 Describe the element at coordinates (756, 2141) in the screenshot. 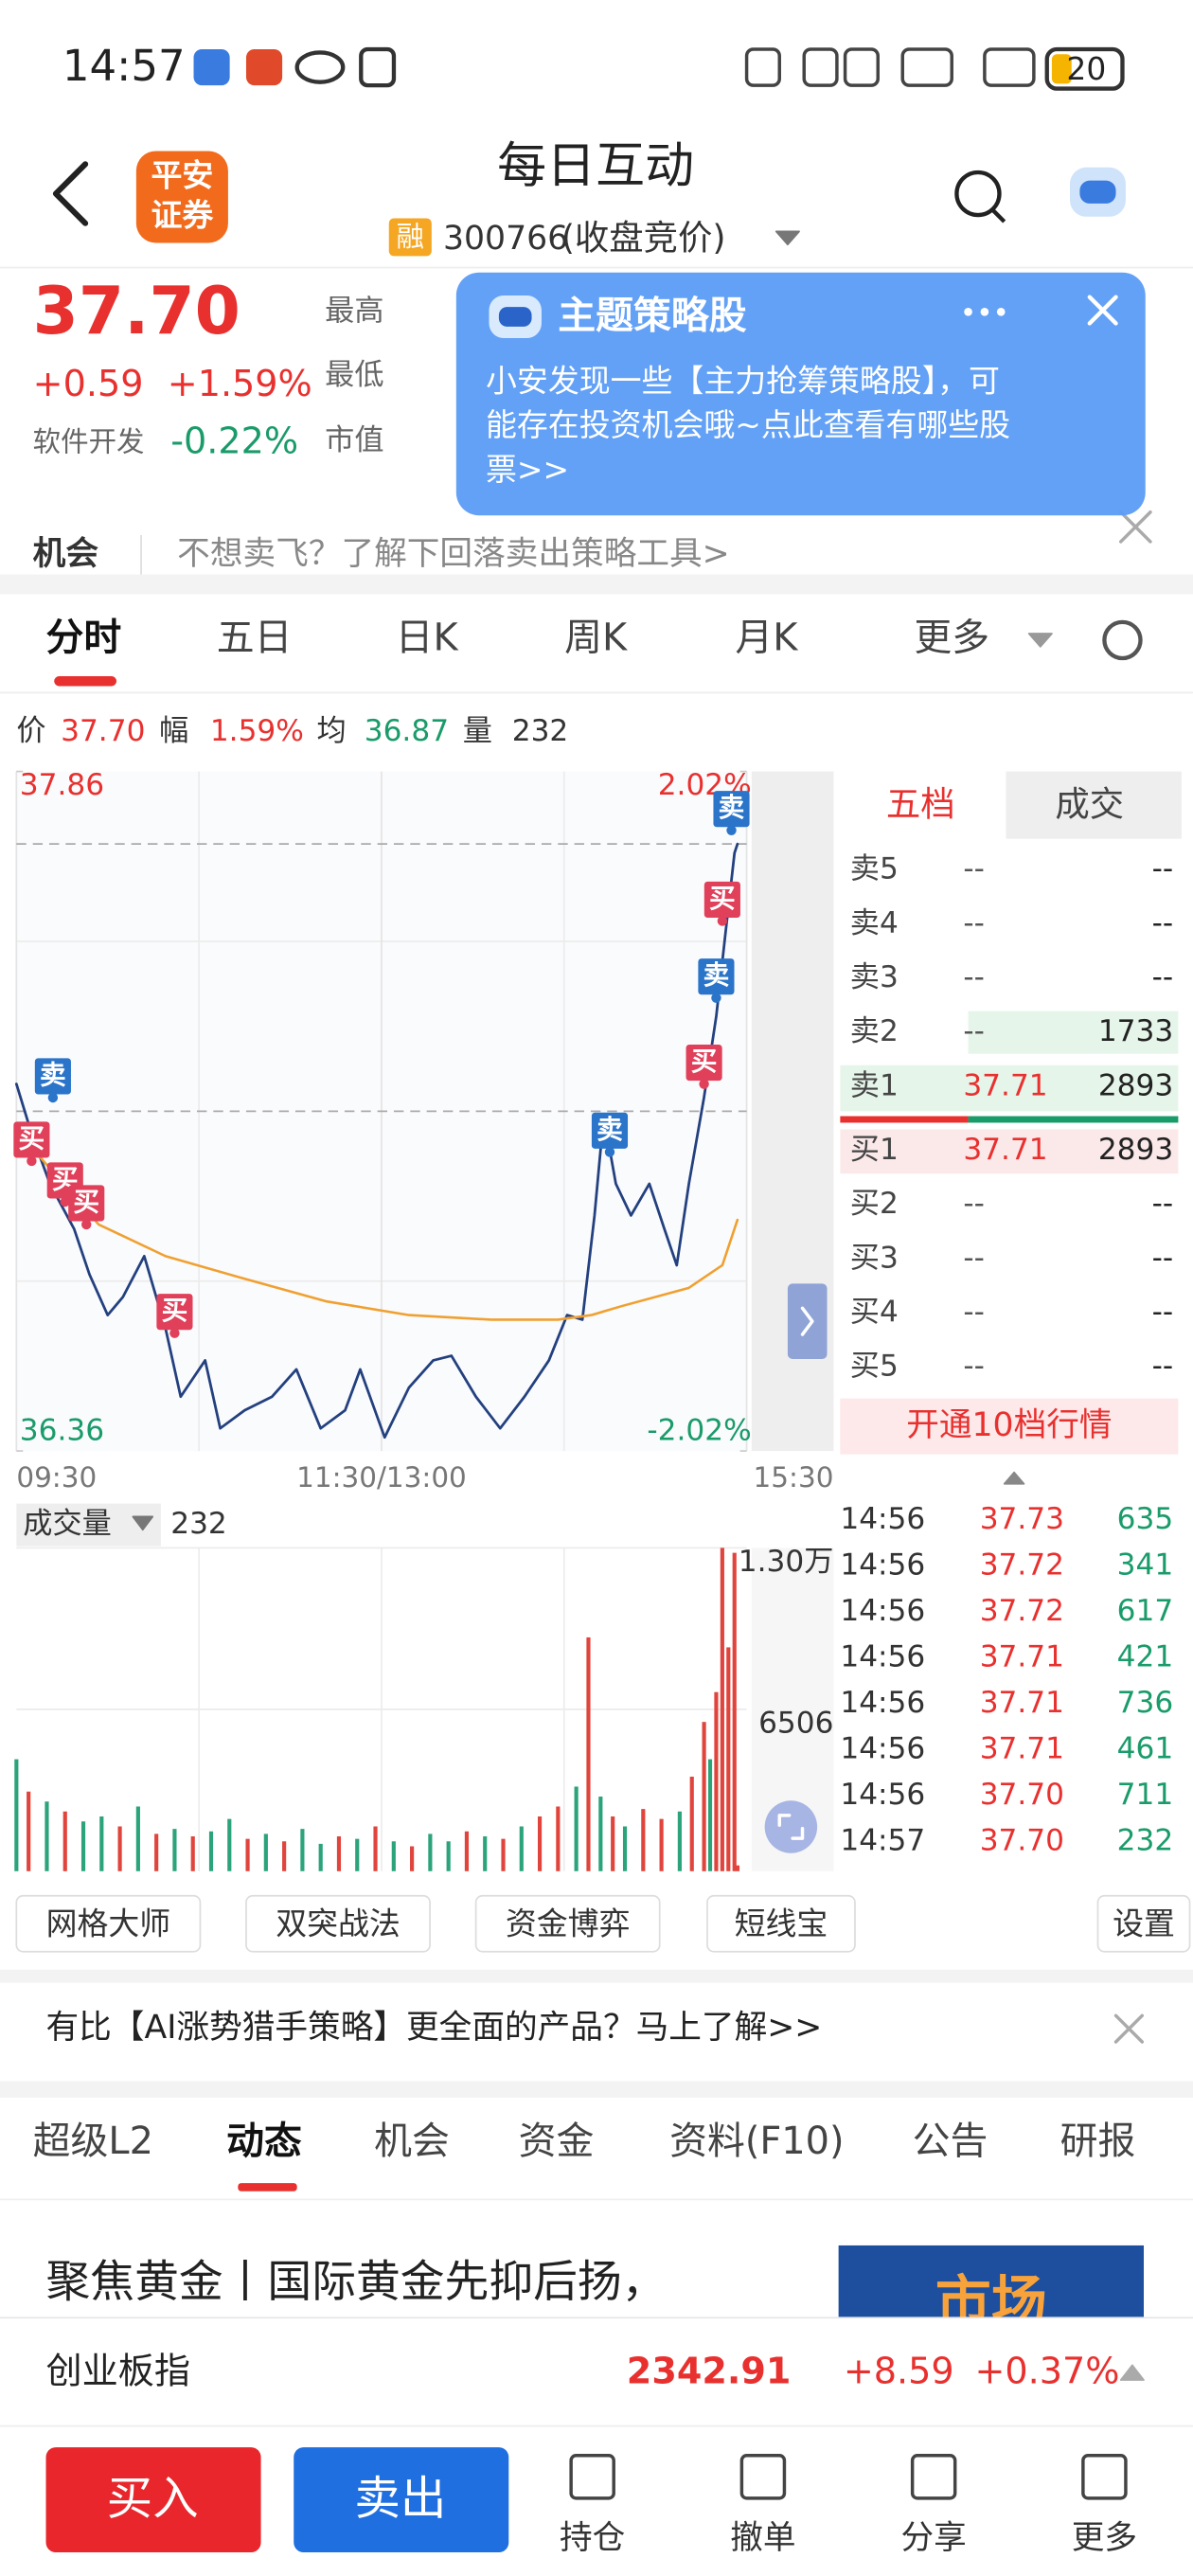

I see `content-tab: 资料(F10)` at that location.